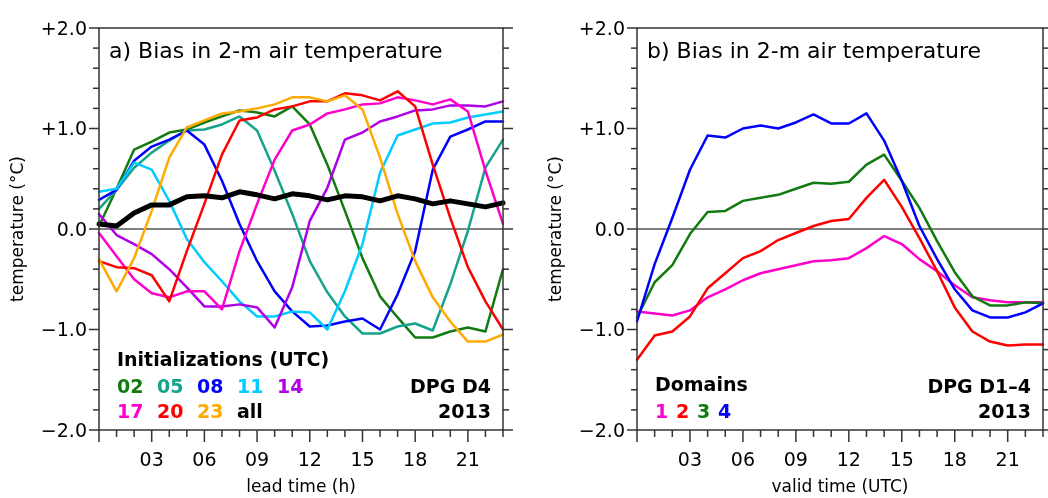 The image size is (1048, 498). I want to click on text: 1, so click(662, 411).